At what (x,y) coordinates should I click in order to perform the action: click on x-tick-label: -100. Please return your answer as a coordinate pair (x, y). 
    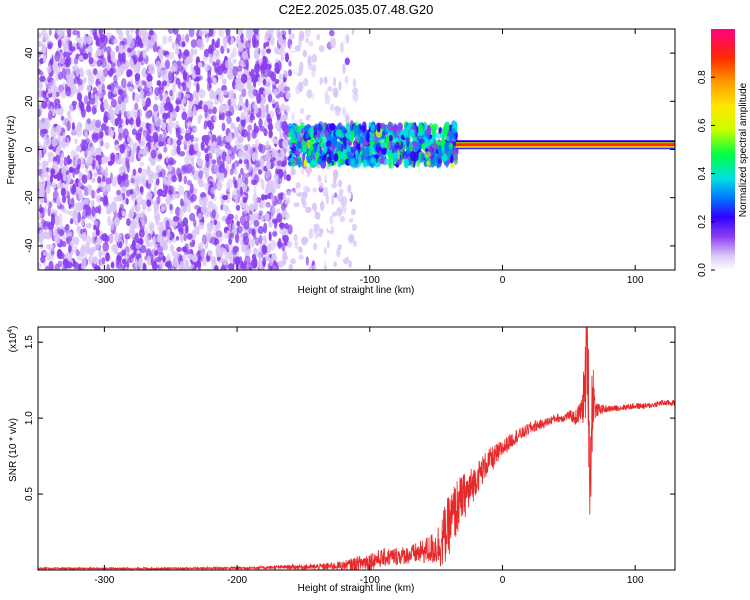
    Looking at the image, I should click on (370, 580).